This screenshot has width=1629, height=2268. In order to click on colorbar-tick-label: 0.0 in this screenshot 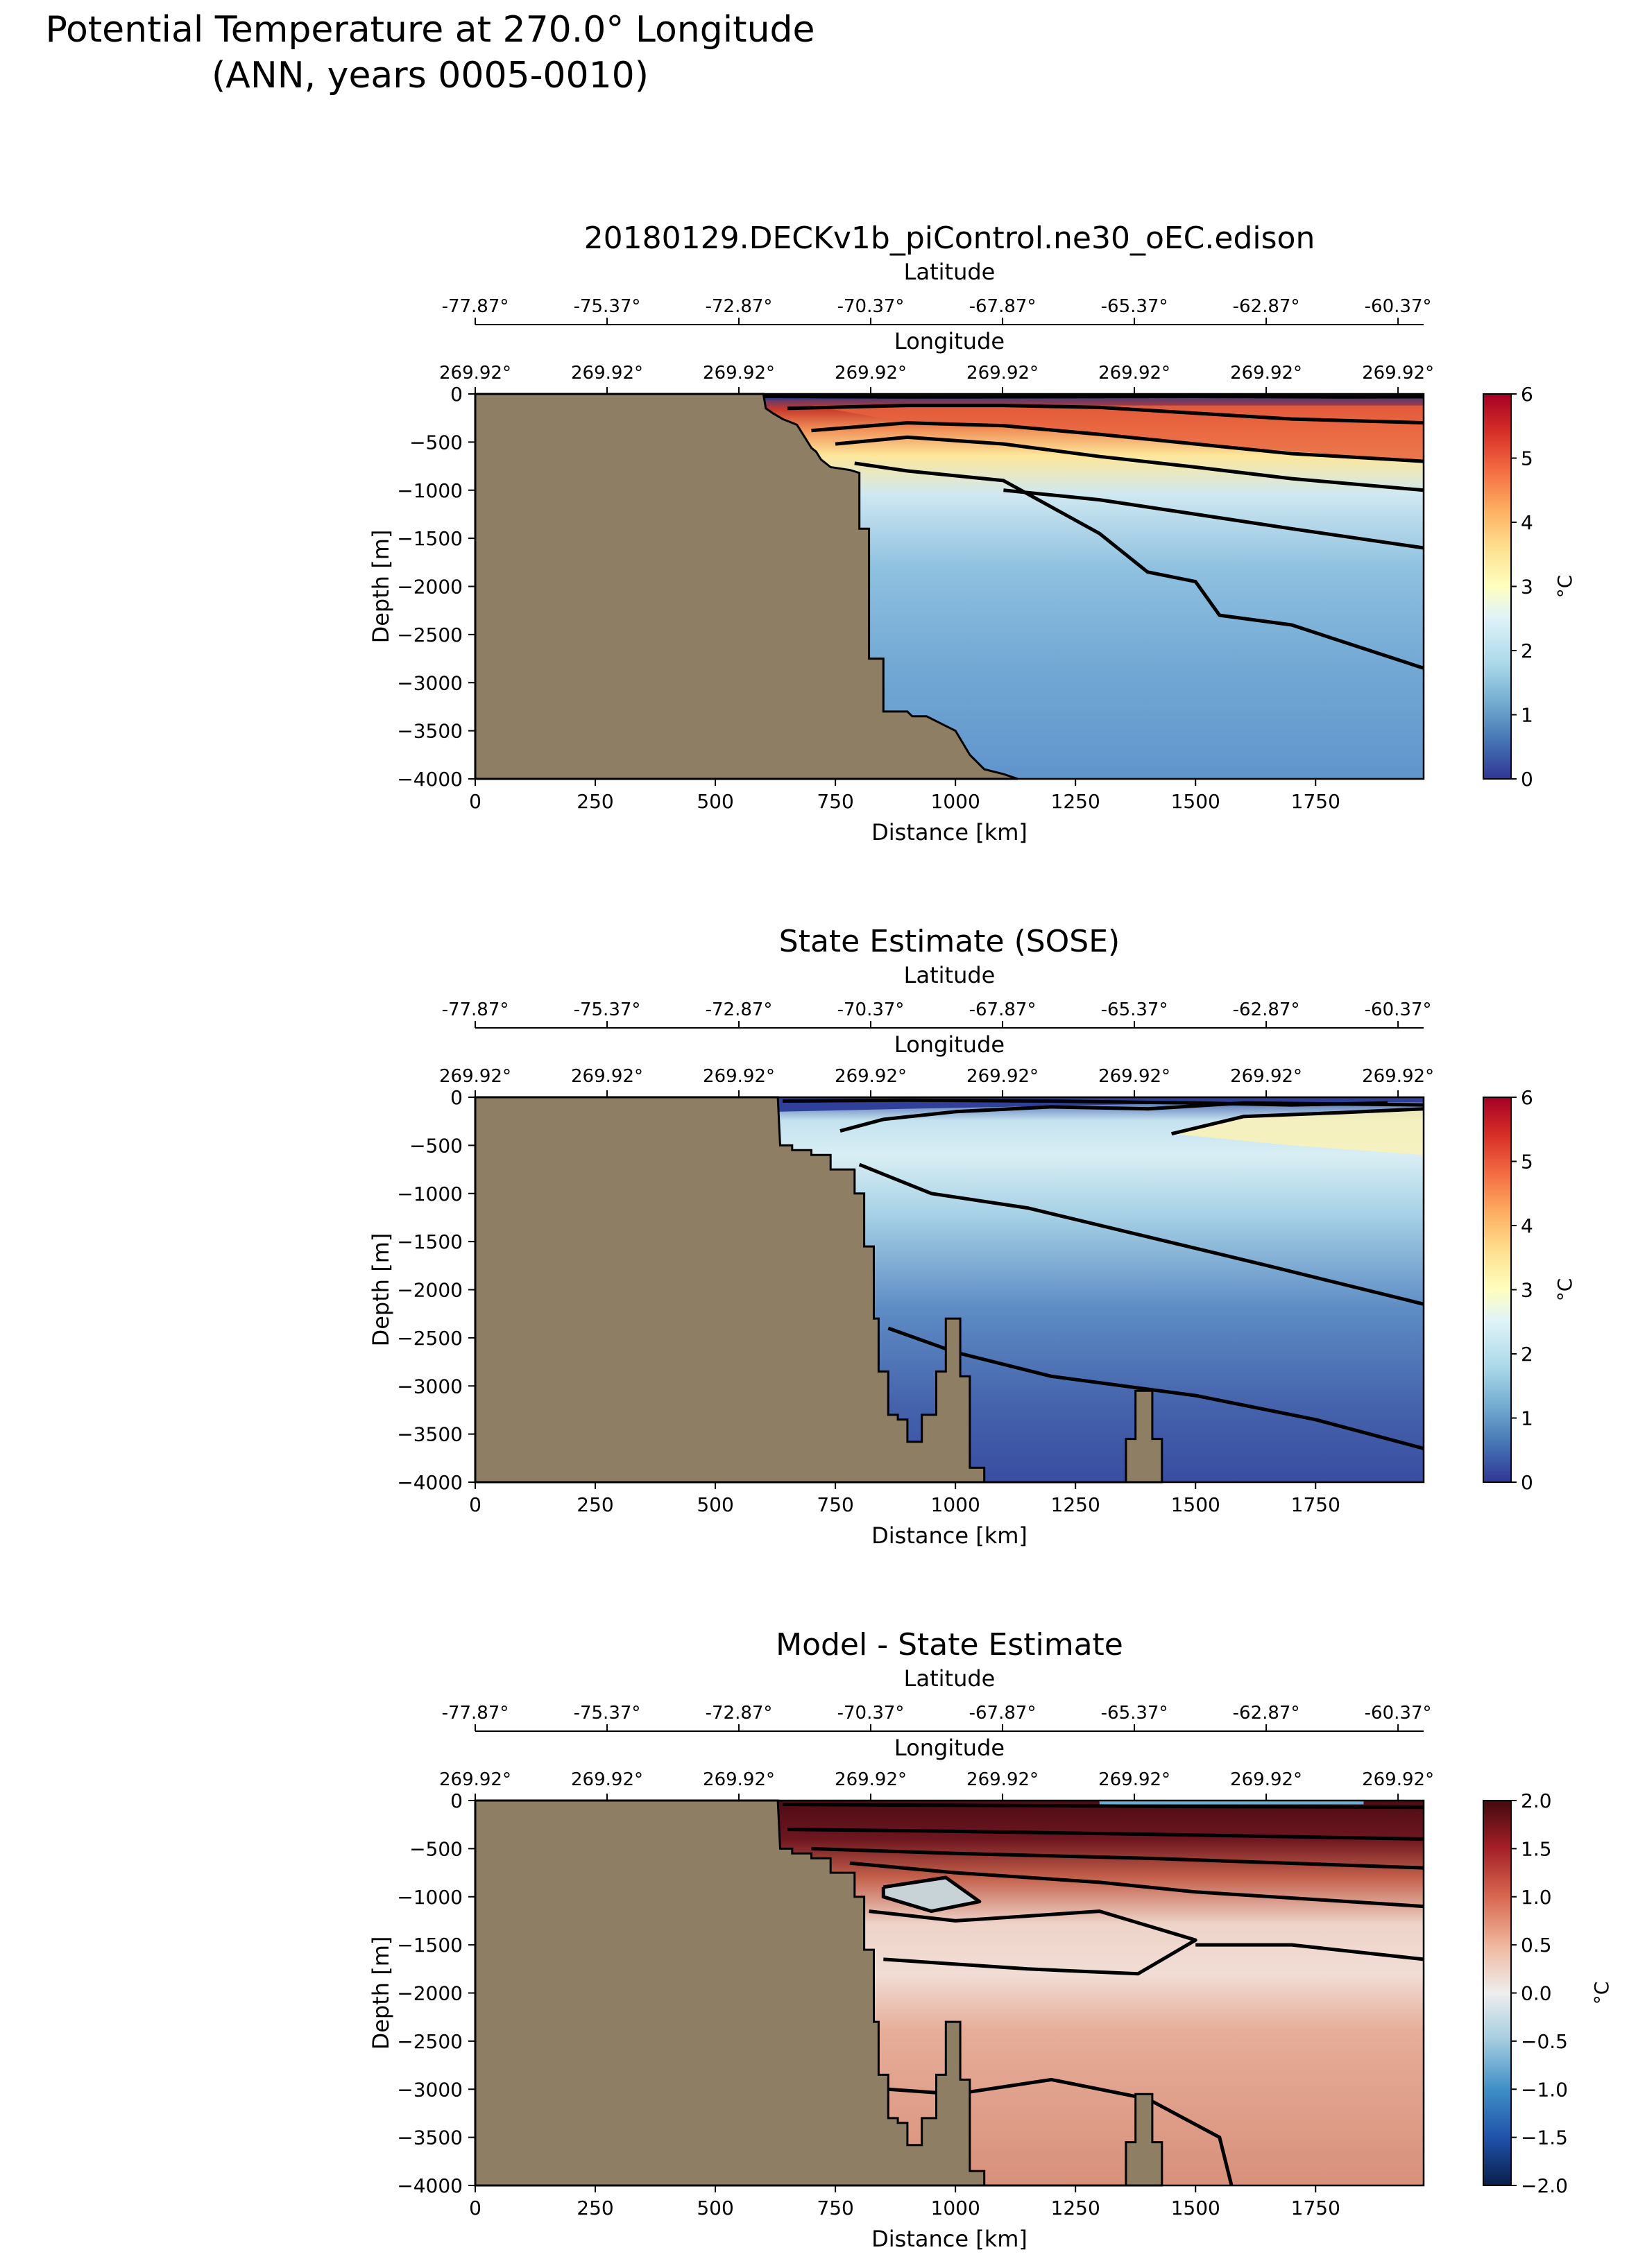, I will do `click(1536, 1993)`.